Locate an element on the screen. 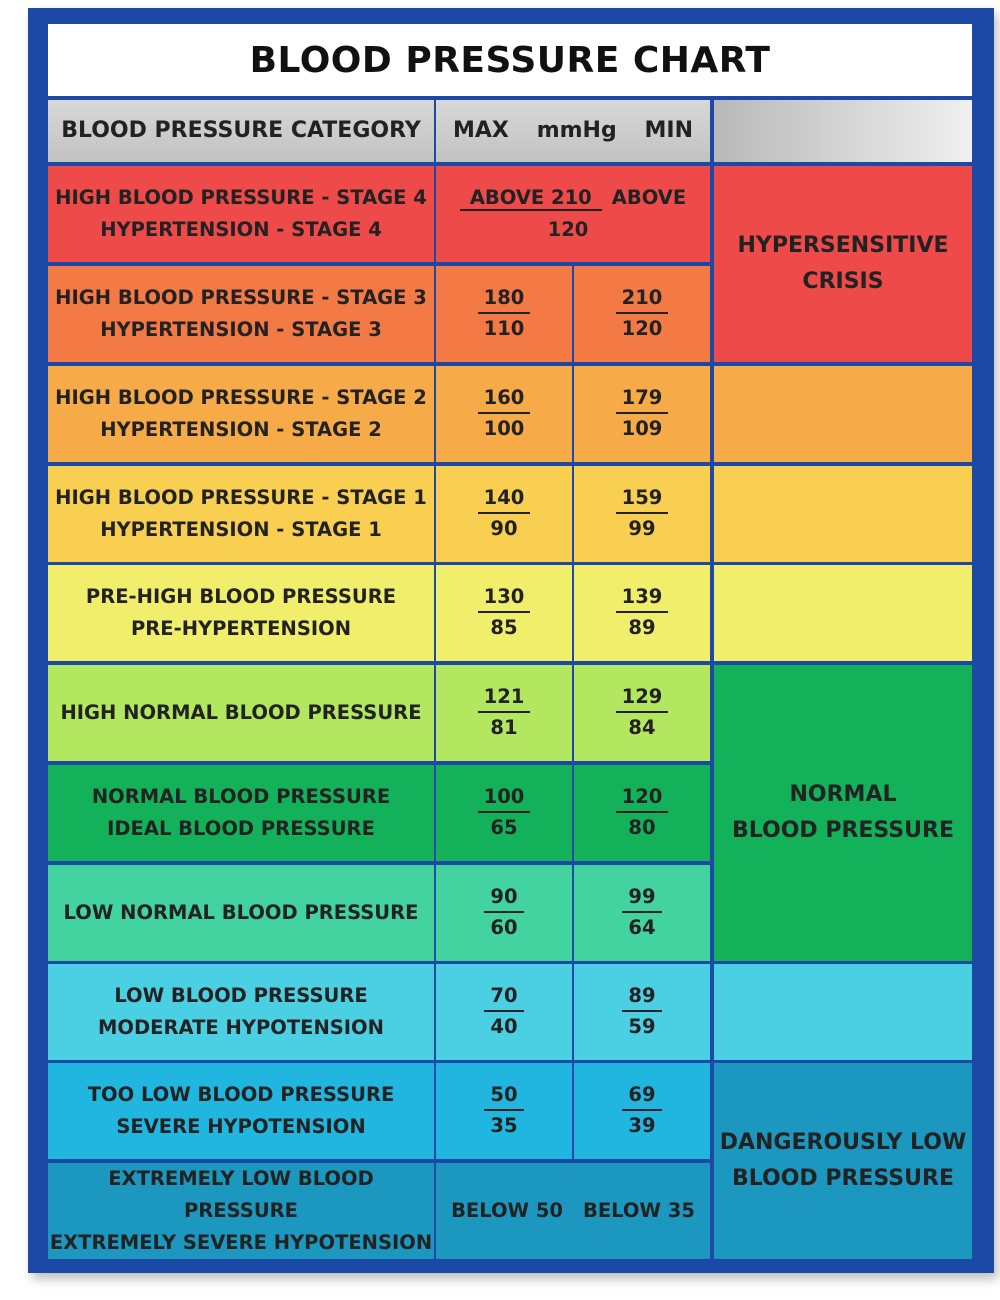  max-cell: 140 90 is located at coordinates (504, 514).